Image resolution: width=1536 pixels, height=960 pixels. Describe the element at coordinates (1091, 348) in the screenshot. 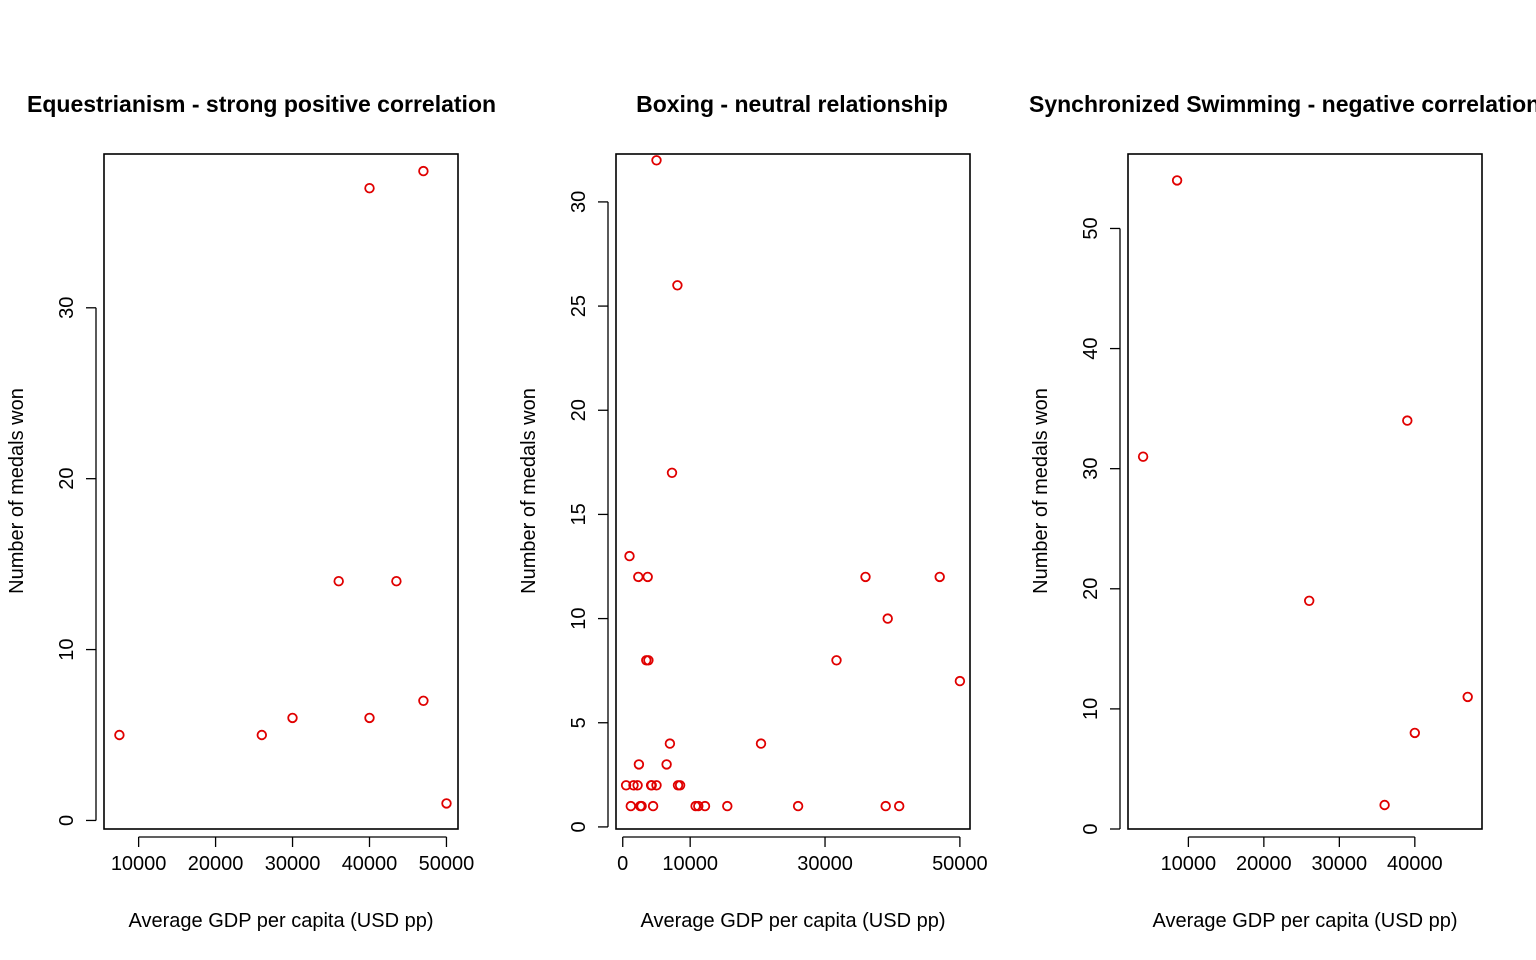

I see `y-tick-label: 40` at that location.